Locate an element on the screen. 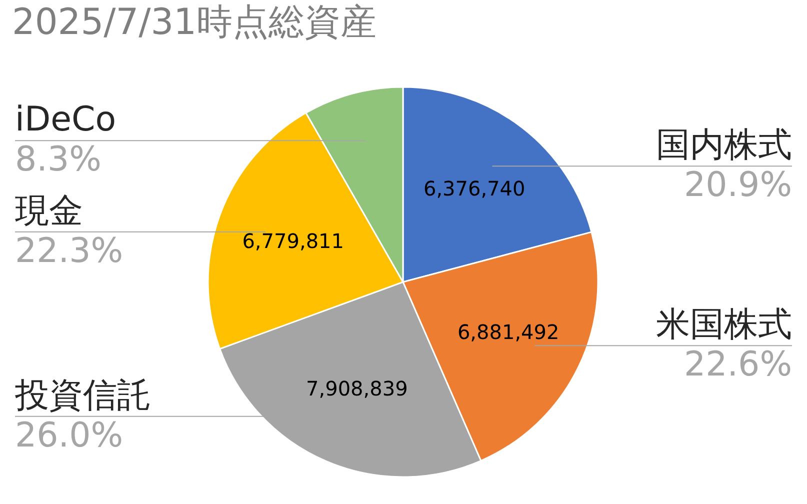  data-label: 22.6% is located at coordinates (738, 364).